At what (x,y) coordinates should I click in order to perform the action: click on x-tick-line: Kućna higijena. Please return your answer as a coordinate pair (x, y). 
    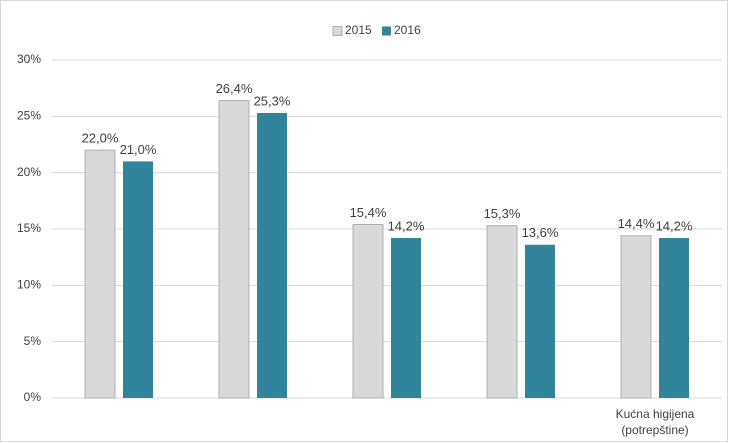
    Looking at the image, I should click on (655, 414).